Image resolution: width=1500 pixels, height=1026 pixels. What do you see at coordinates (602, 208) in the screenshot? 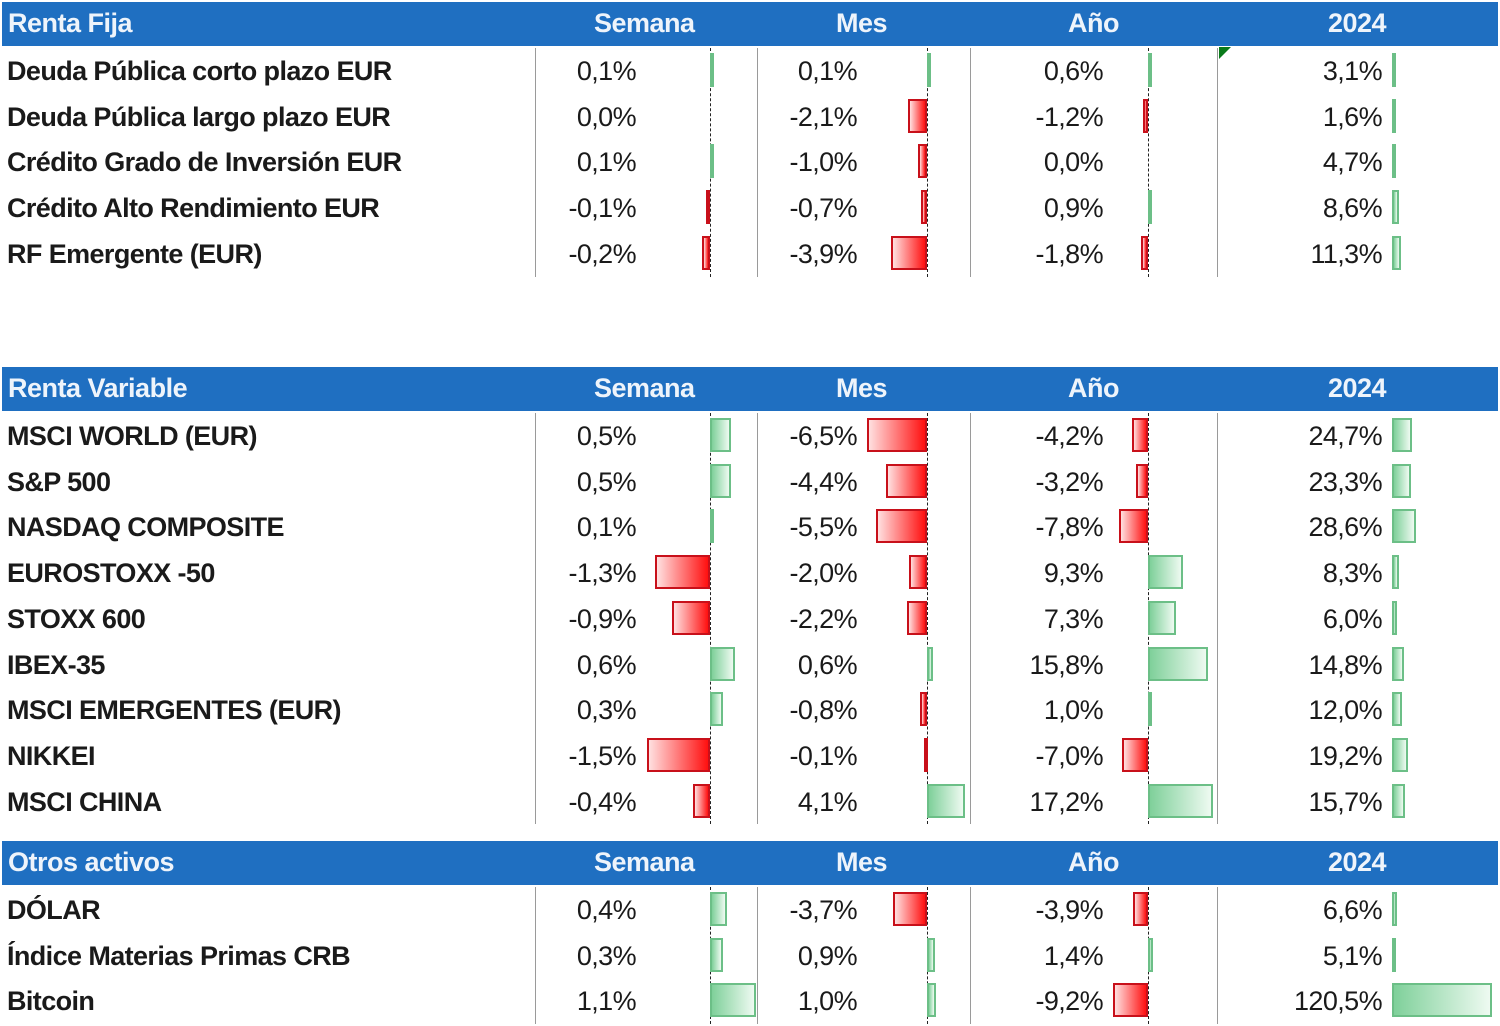
I see `value-semana: -0,1%` at bounding box center [602, 208].